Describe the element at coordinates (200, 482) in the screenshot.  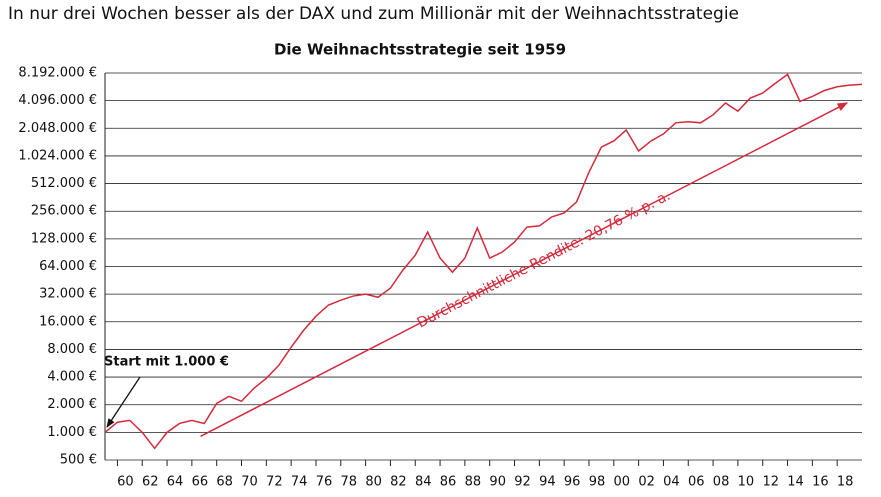
I see `x-tick-label: 66` at that location.